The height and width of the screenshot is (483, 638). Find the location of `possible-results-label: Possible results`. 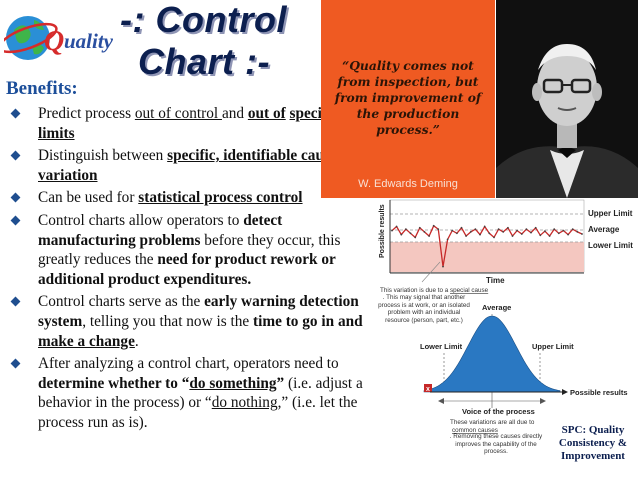

possible-results-label: Possible results is located at coordinates (599, 392).